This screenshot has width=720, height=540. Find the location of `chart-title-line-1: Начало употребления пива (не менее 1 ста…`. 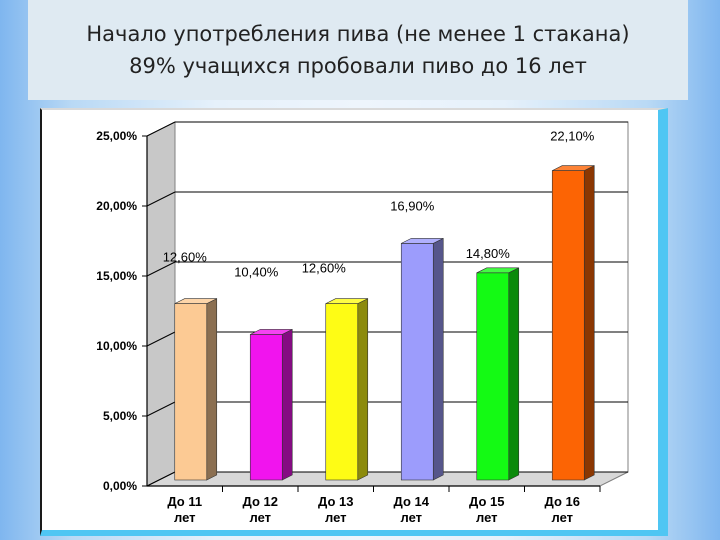

chart-title-line-1: Начало употребления пива (не менее 1 ста… is located at coordinates (358, 34).